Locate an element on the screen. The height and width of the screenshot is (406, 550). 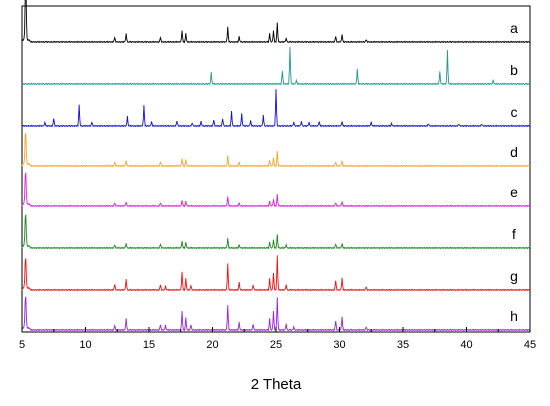
series-label-g: g is located at coordinates (514, 276).